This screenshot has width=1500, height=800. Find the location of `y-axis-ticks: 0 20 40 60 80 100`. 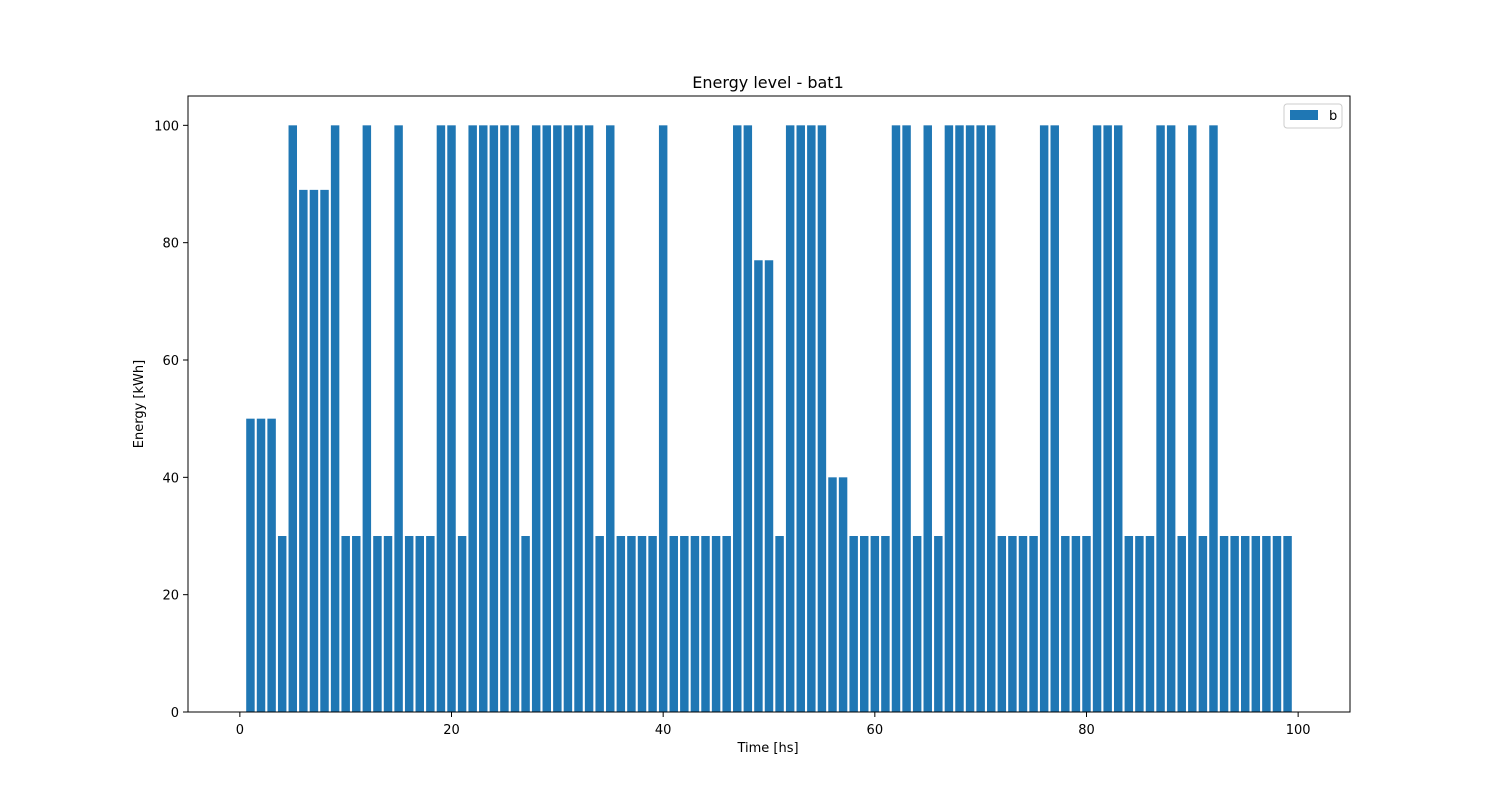

y-axis-ticks: 0 20 40 60 80 100 is located at coordinates (171, 420).